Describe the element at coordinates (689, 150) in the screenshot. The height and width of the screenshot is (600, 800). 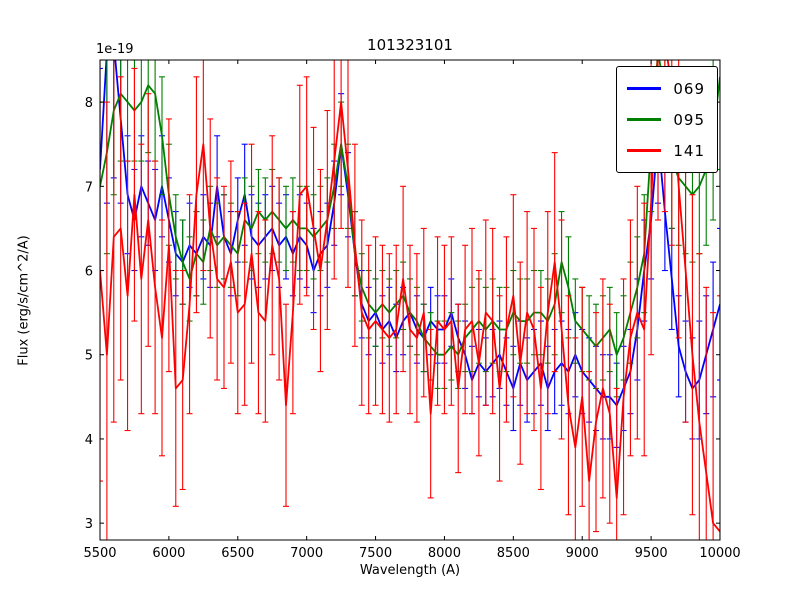
I see `legend-label: 141` at that location.